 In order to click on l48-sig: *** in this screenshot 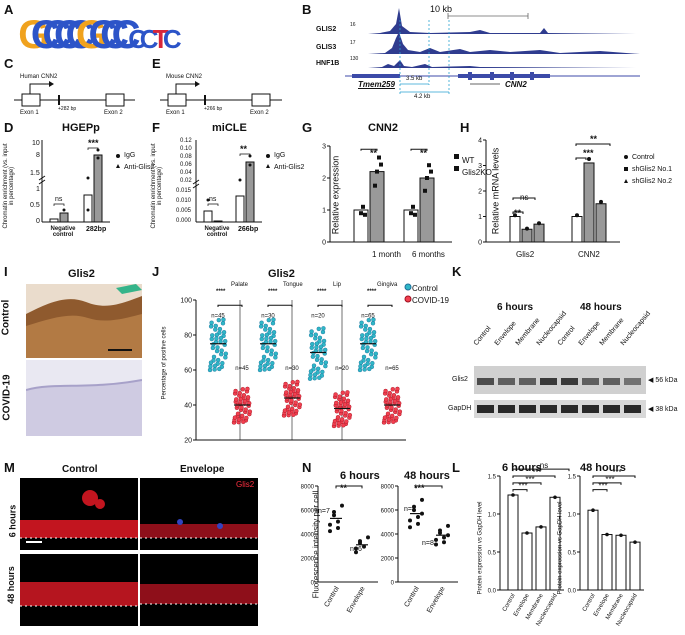, I will do `click(609, 479)`.